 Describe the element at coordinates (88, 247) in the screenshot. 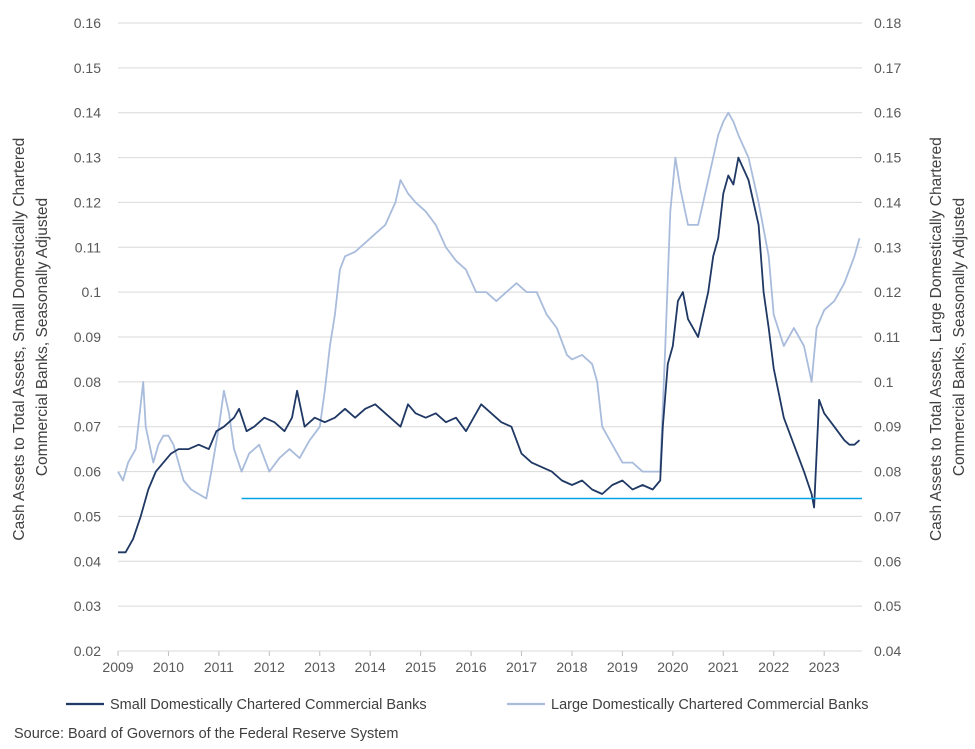

I see `left-tick-label: 0.11` at that location.